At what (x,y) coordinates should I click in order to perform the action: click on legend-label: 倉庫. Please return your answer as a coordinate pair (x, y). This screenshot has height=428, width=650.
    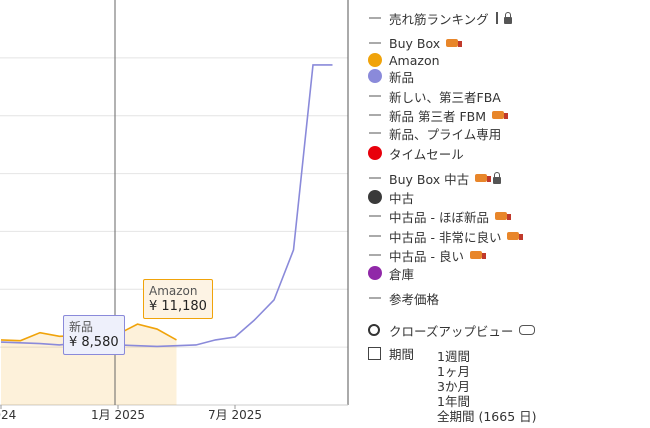
    Looking at the image, I should click on (402, 274).